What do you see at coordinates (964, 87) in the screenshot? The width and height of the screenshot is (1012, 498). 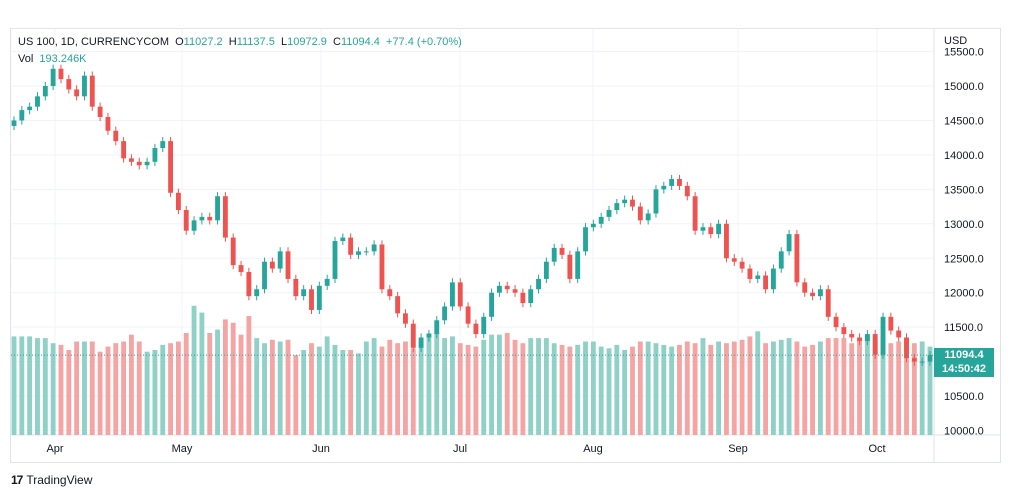 I see `y-tick-label: 15000.0` at bounding box center [964, 87].